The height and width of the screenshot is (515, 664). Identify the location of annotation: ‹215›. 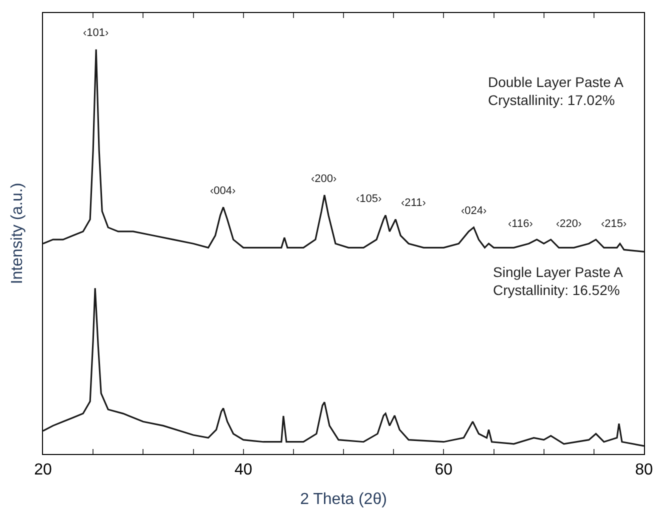
(614, 224).